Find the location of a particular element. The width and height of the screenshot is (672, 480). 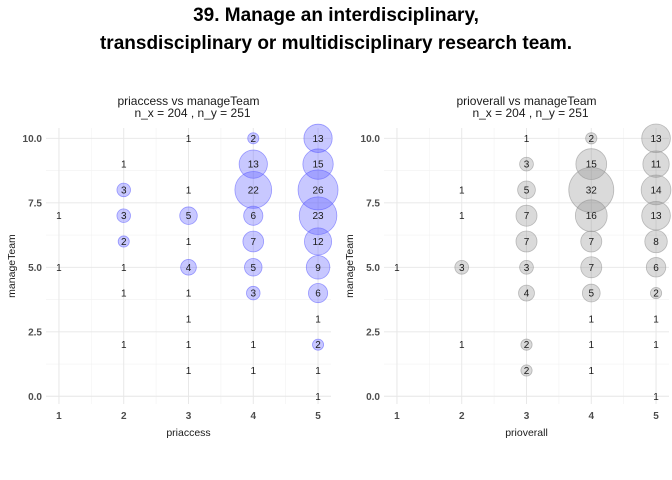

data-label: 4 is located at coordinates (527, 294).